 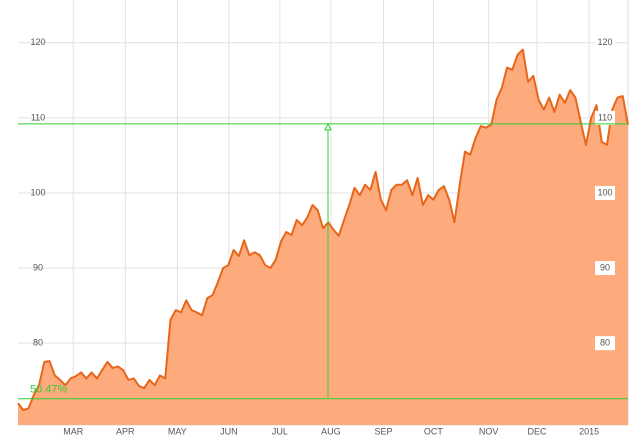 What do you see at coordinates (125, 431) in the screenshot?
I see `x-tick-label: APR` at bounding box center [125, 431].